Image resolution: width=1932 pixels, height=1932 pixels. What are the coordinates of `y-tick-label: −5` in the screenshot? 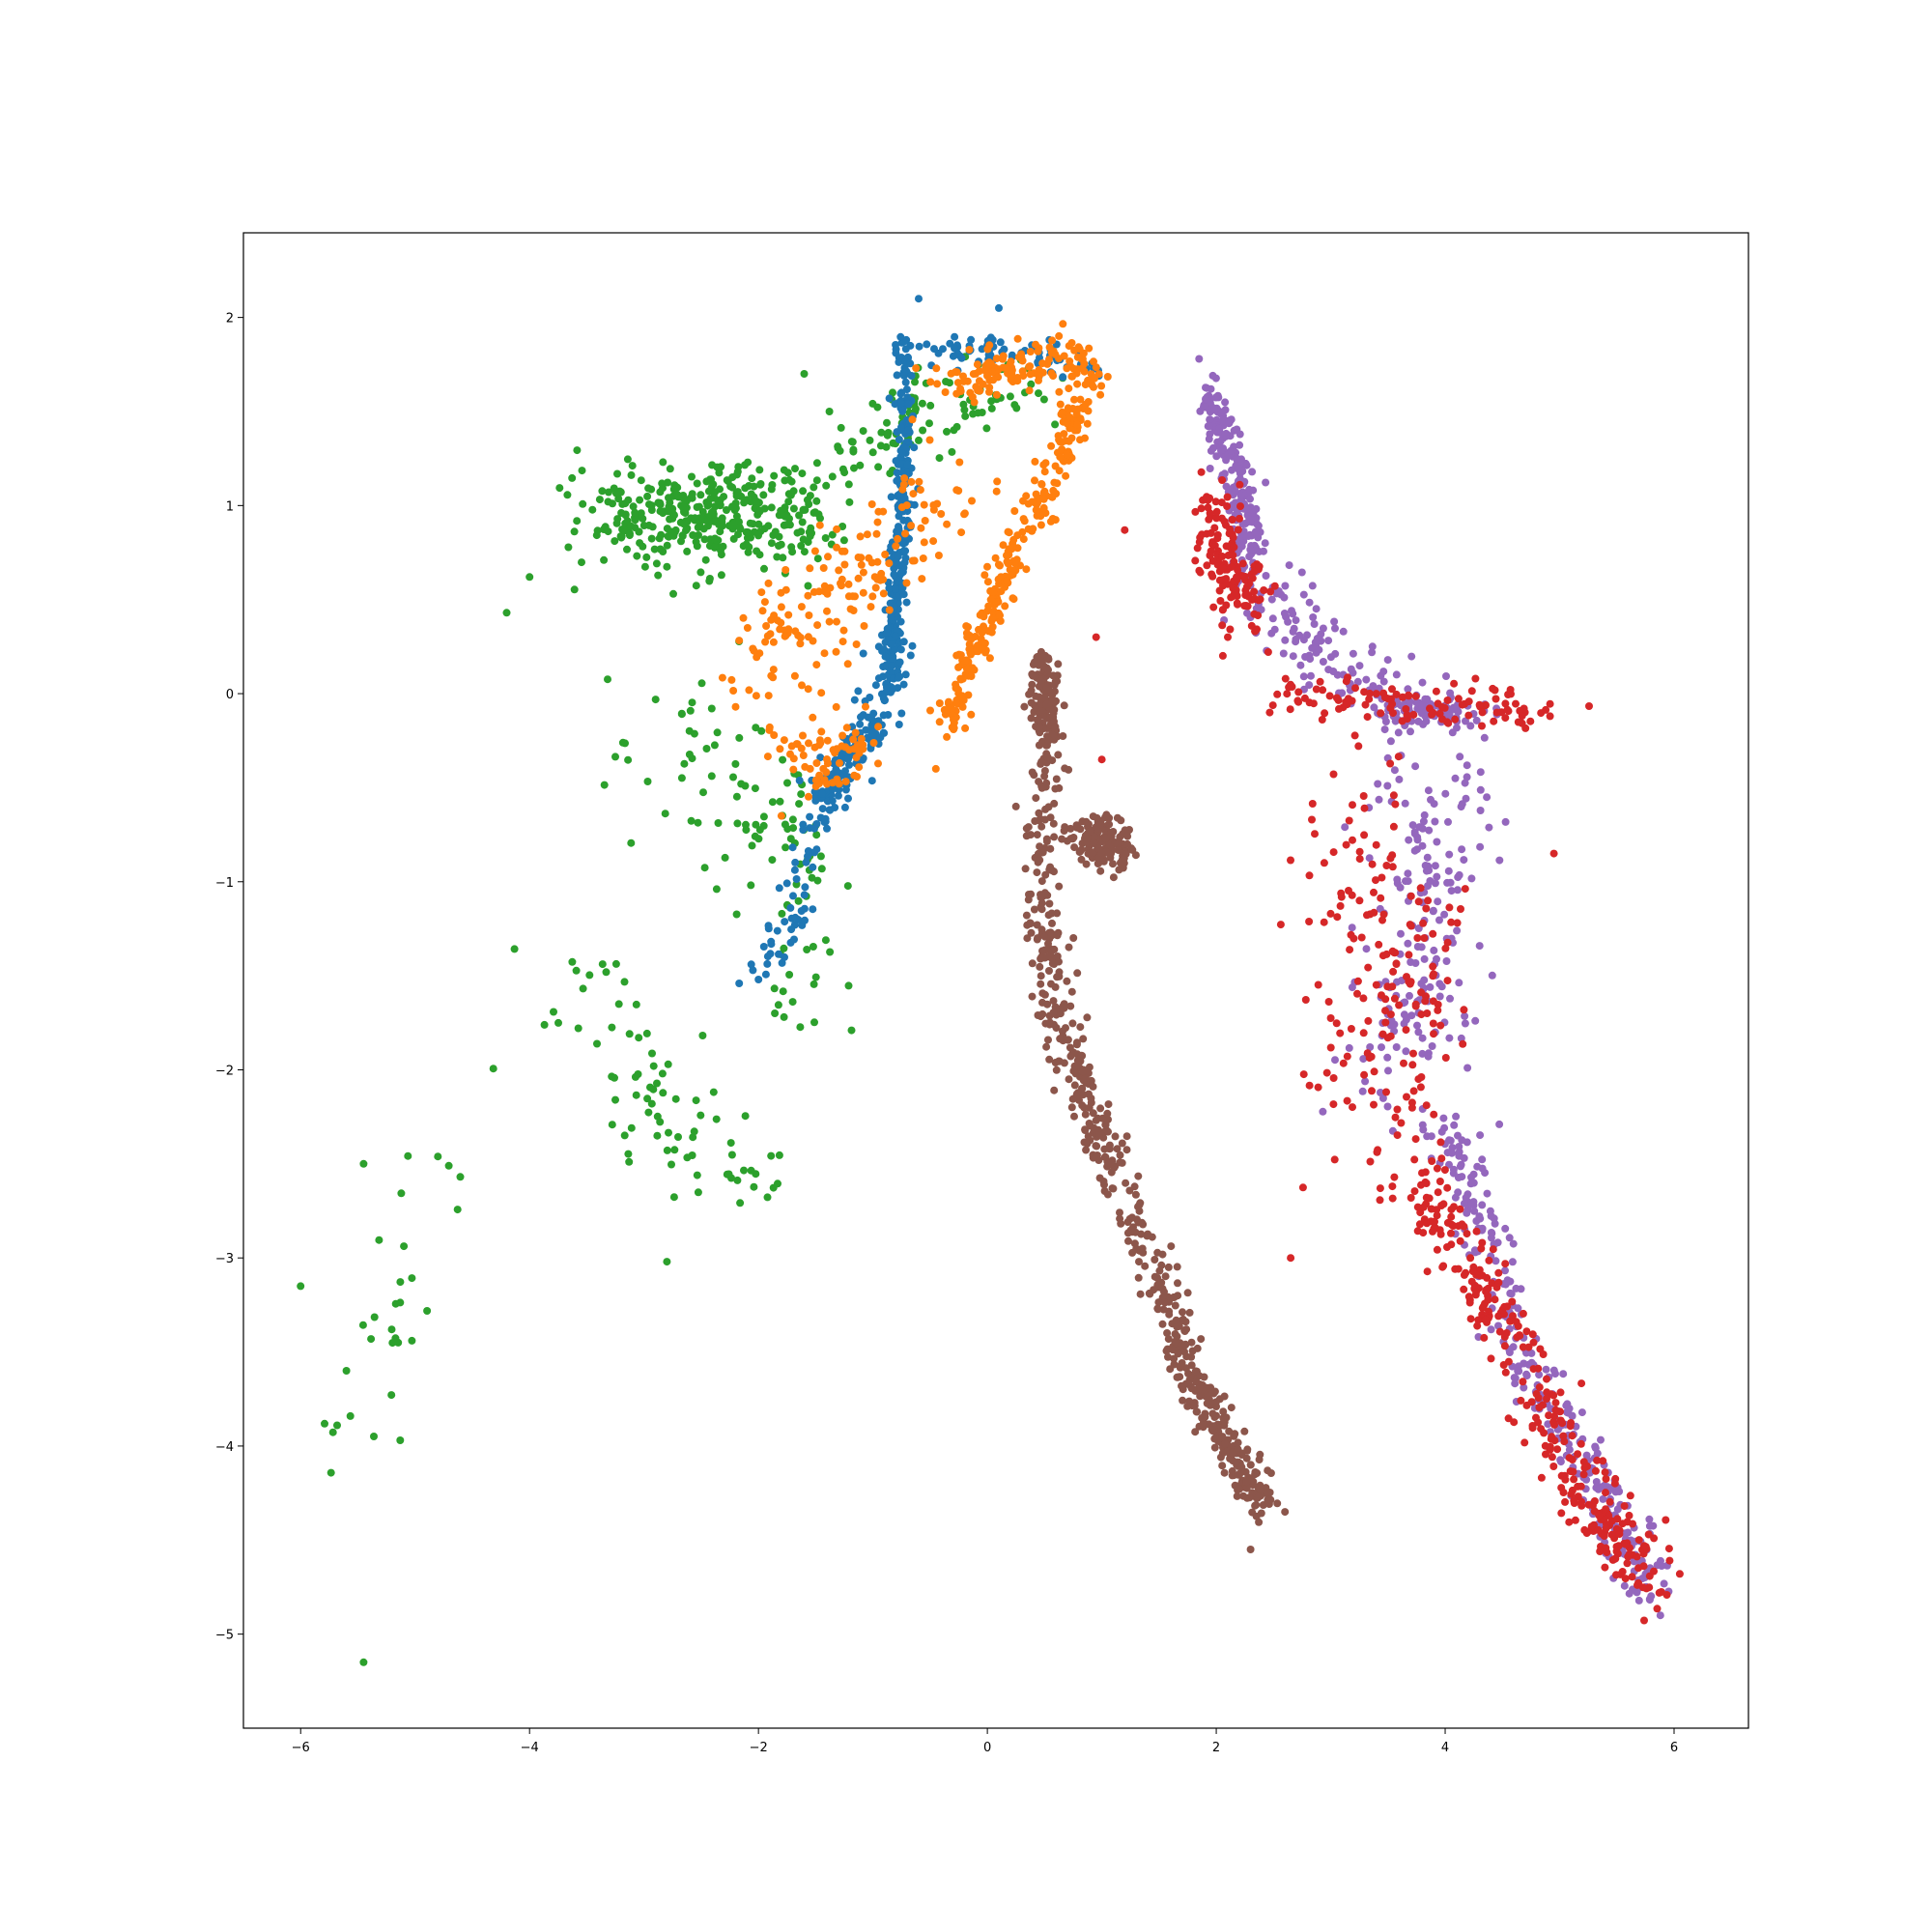 It's located at (224, 1636).